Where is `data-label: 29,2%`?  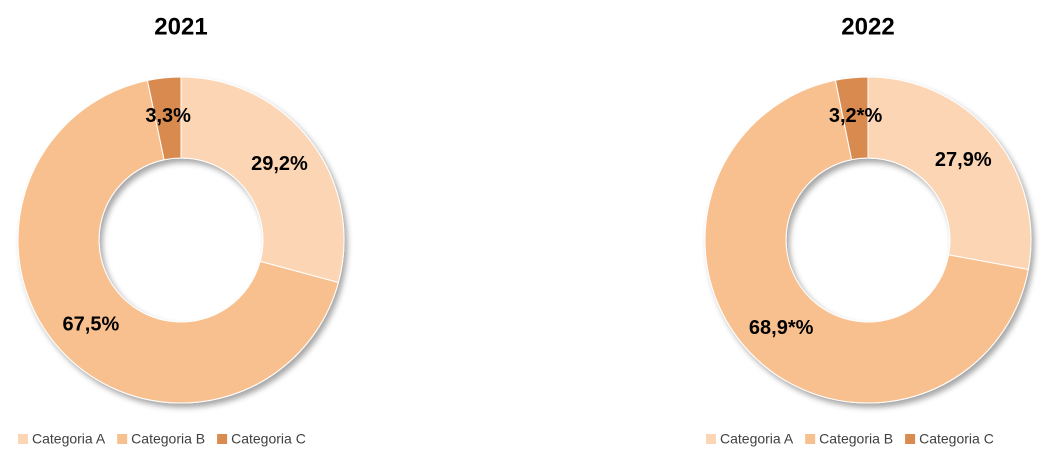
data-label: 29,2% is located at coordinates (279, 164).